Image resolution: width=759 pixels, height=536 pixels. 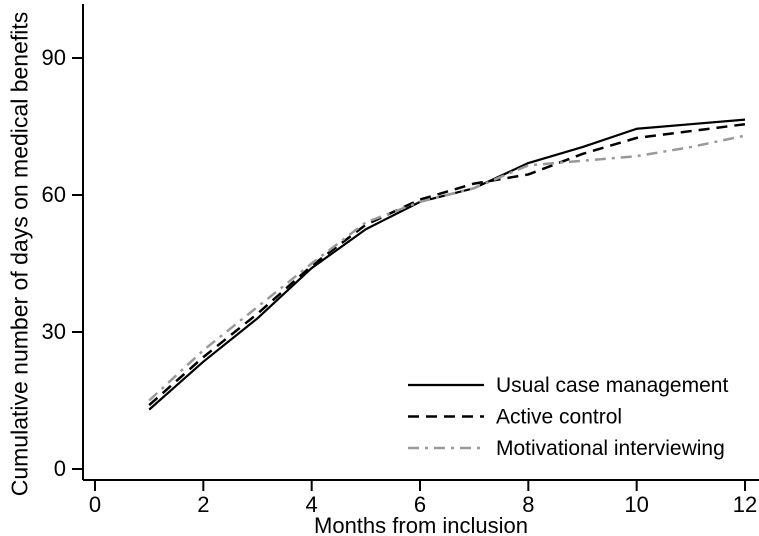 What do you see at coordinates (54, 331) in the screenshot?
I see `y-tick-label: 30` at bounding box center [54, 331].